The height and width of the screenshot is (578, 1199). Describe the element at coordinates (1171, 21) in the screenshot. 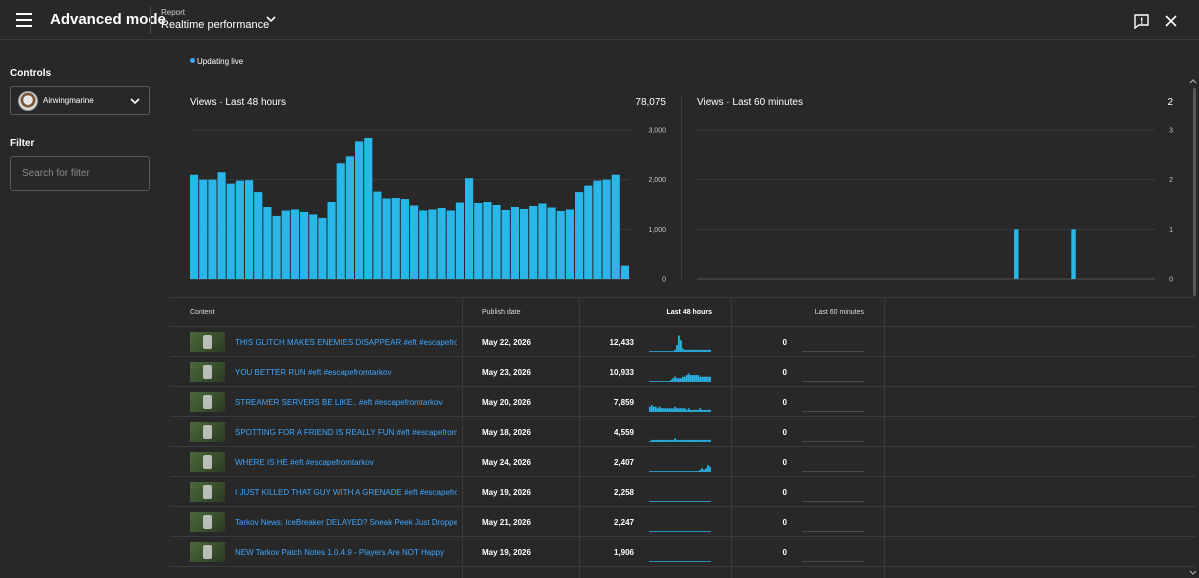

I see `close-icon` at that location.